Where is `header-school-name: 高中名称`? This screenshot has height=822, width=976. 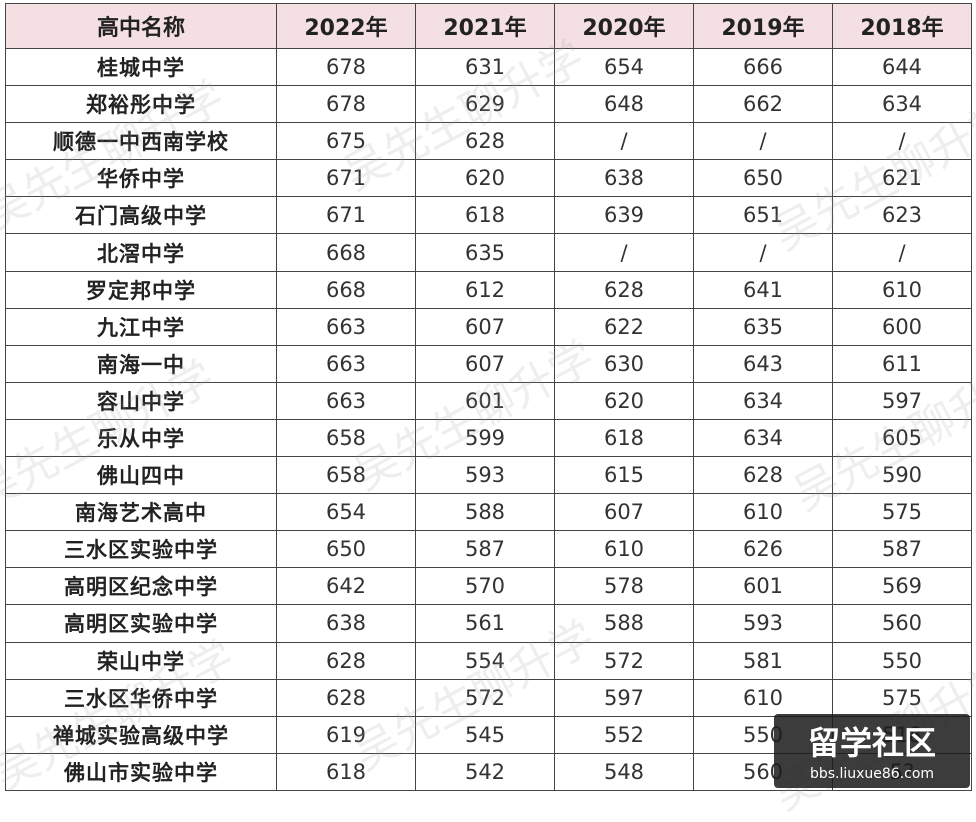
header-school-name: 高中名称 is located at coordinates (141, 26).